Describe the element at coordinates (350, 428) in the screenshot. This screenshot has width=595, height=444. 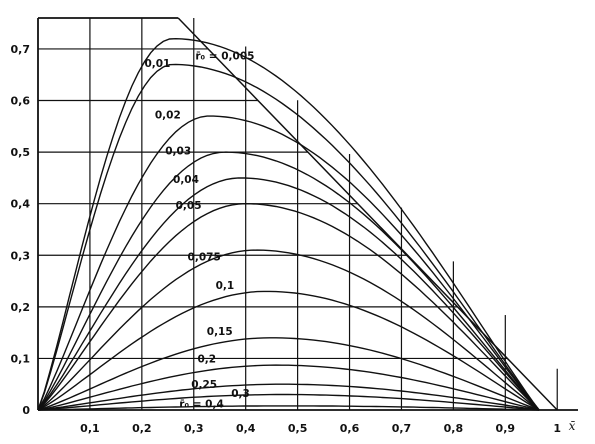
I see `x-tick-label: 0,6` at that location.